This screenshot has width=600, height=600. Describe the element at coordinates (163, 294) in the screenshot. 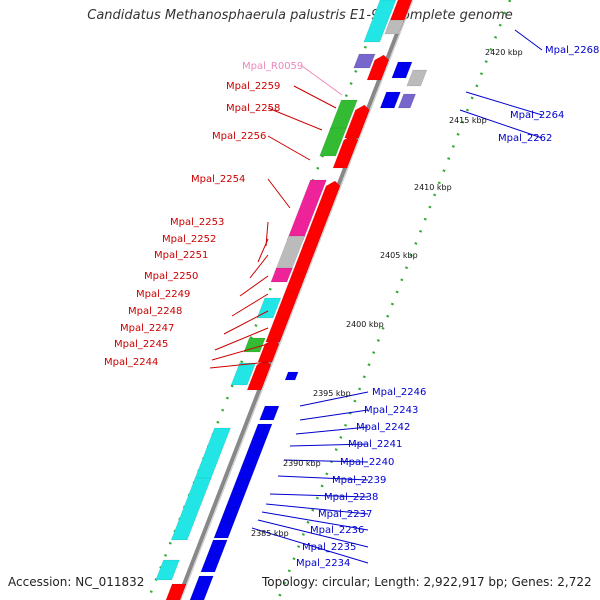

I see `gene-label-mpal-2249: Mpal_2249` at that location.